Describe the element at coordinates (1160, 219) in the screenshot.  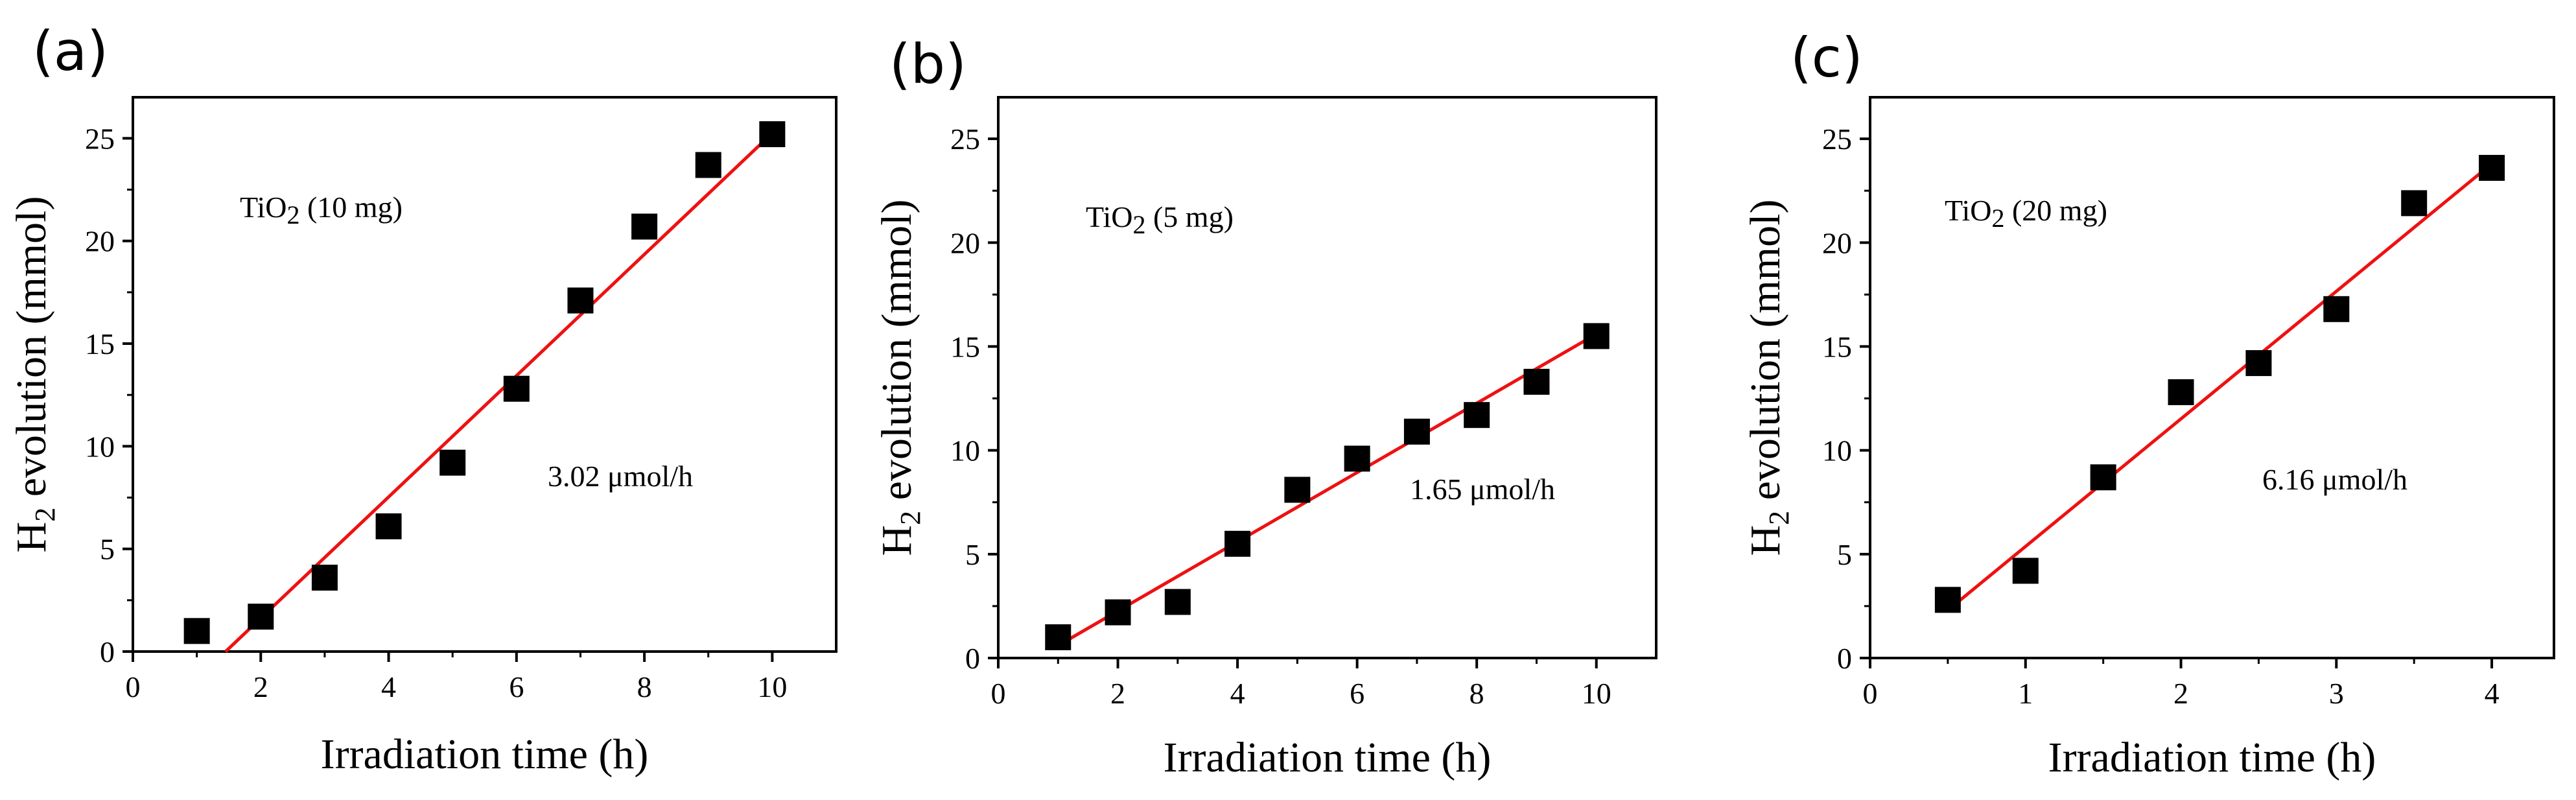
I see `sample-annotation: TiO2 (5 mg)` at that location.